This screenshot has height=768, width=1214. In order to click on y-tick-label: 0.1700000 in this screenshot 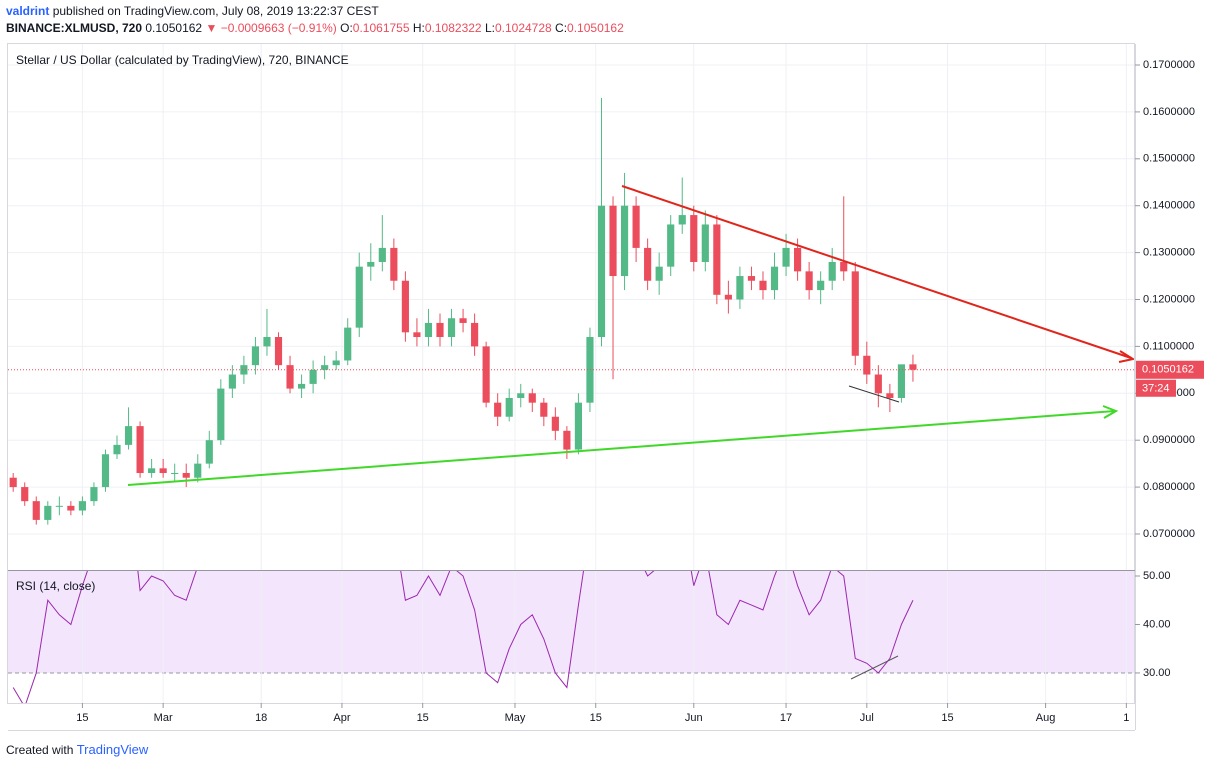, I will do `click(1169, 65)`.